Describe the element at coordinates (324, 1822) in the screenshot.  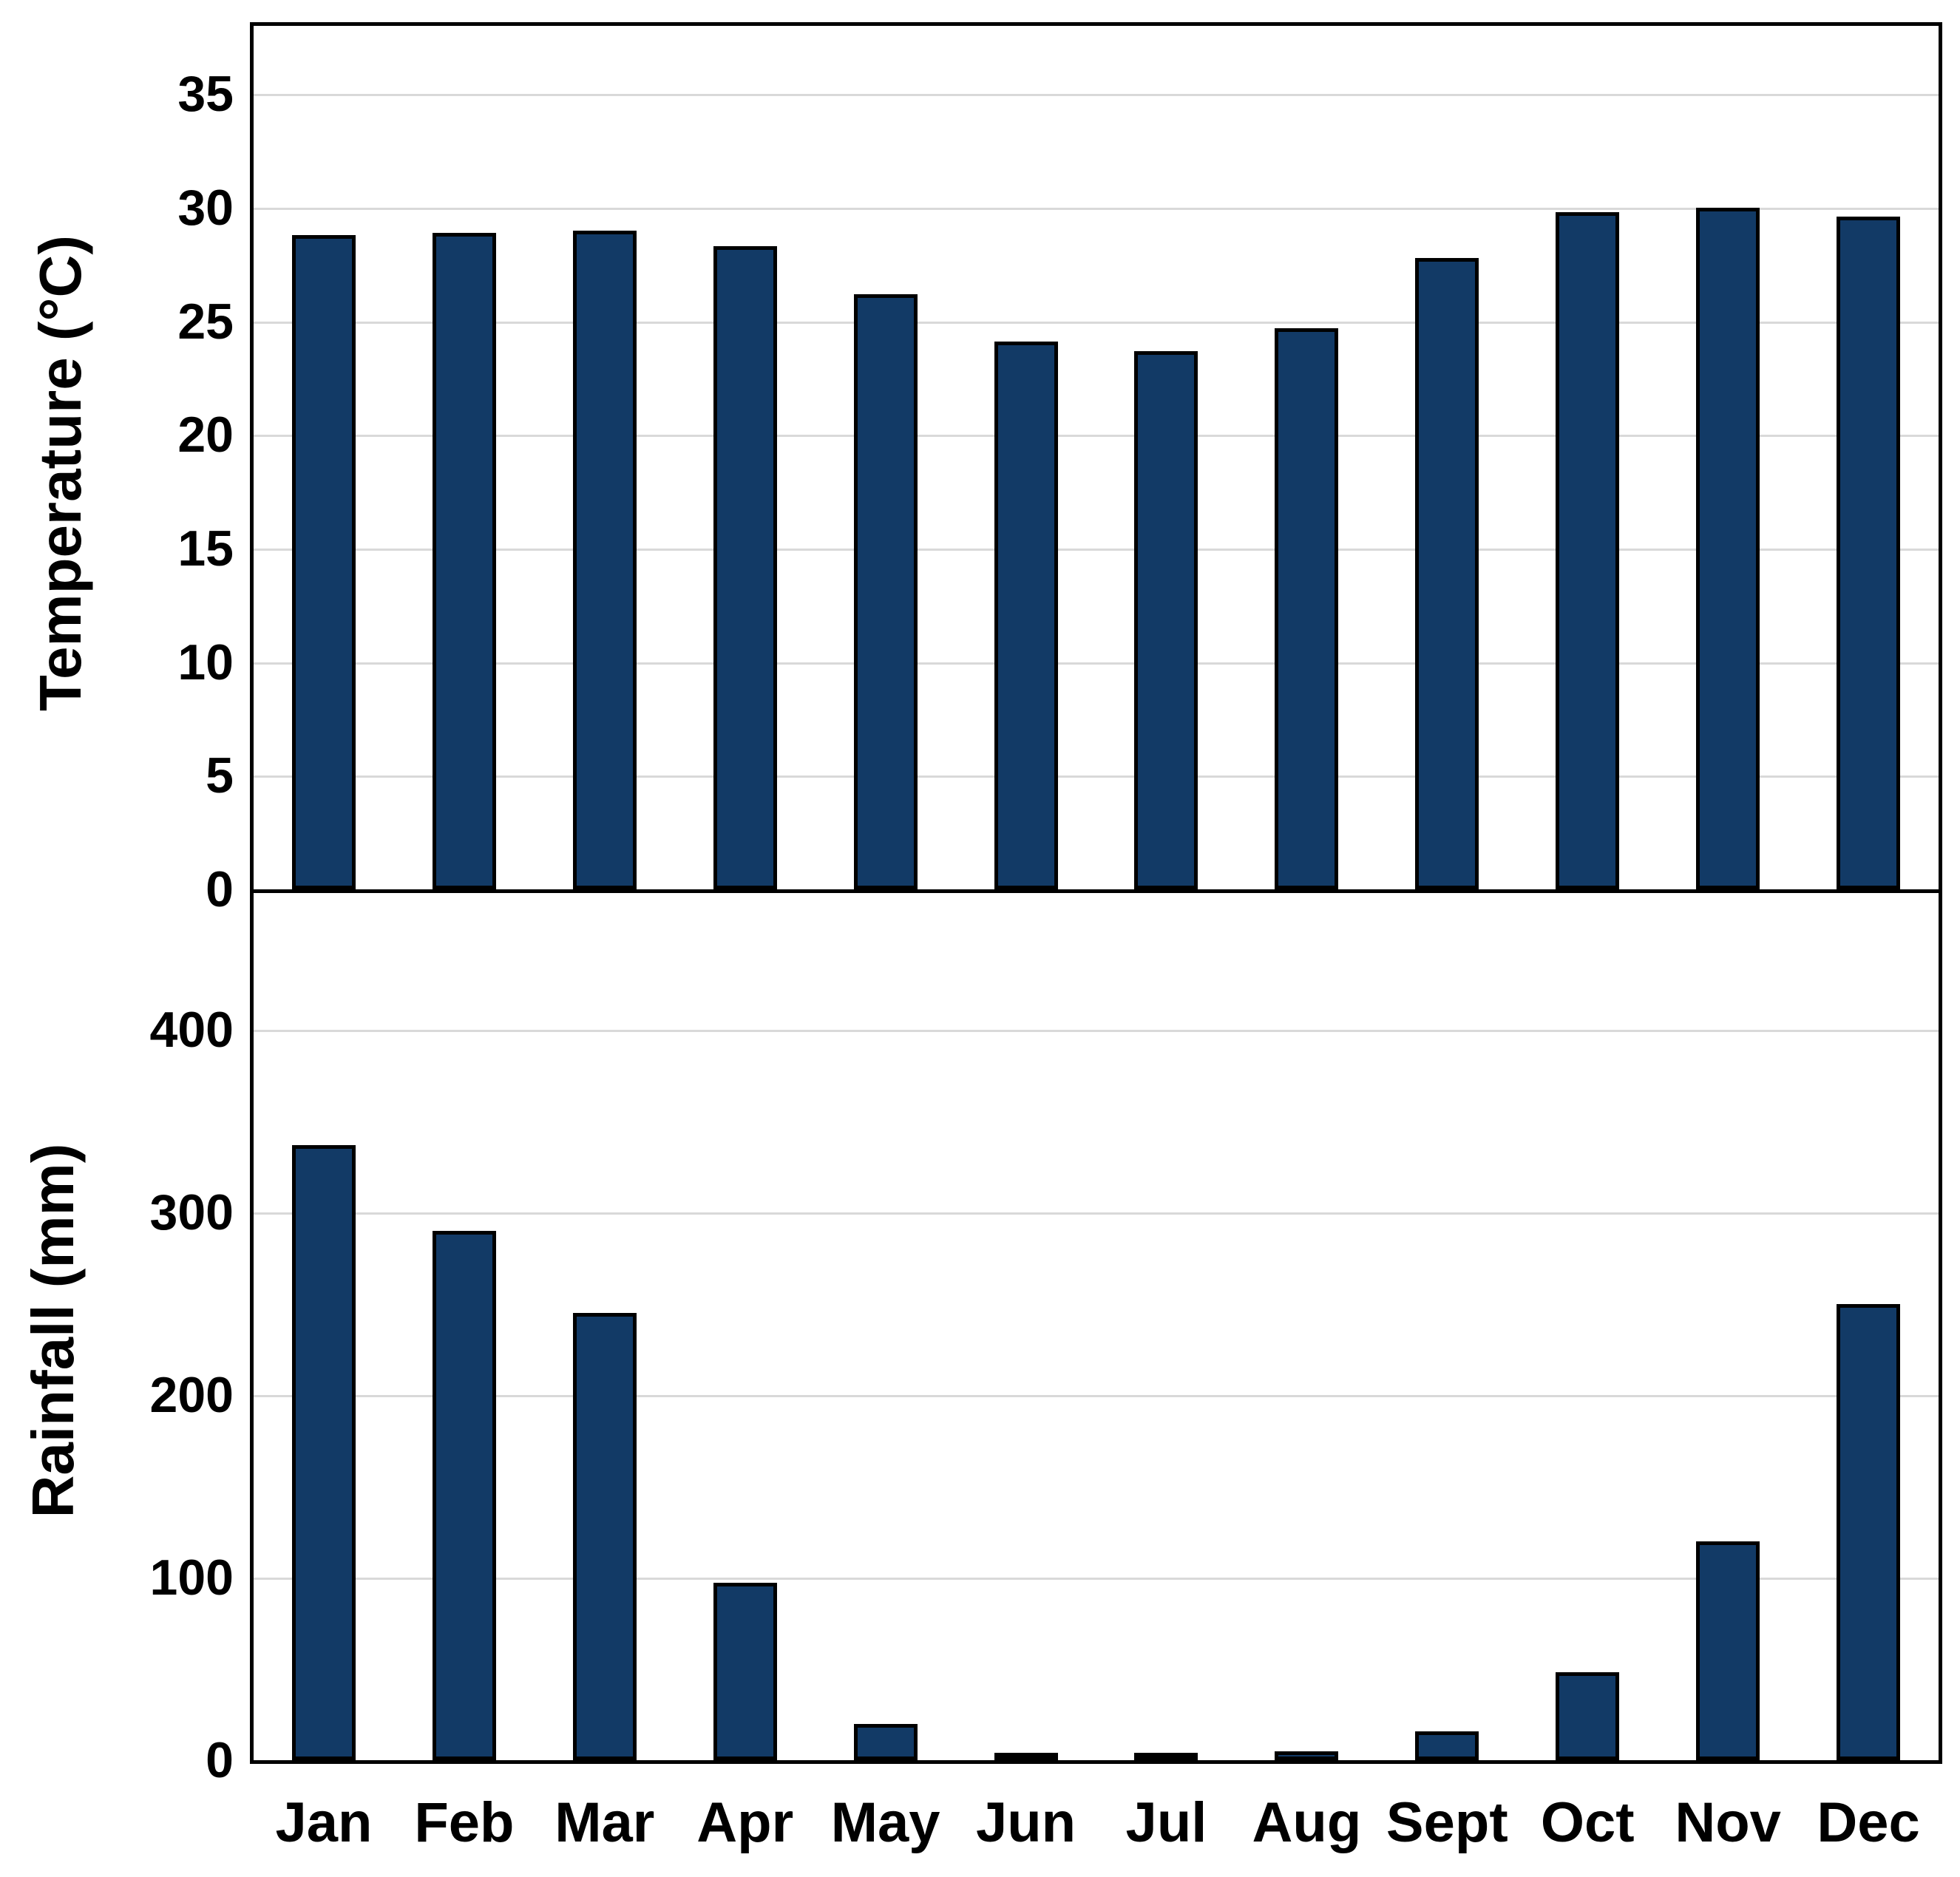
I see `xtick-label-jan: Jan` at that location.